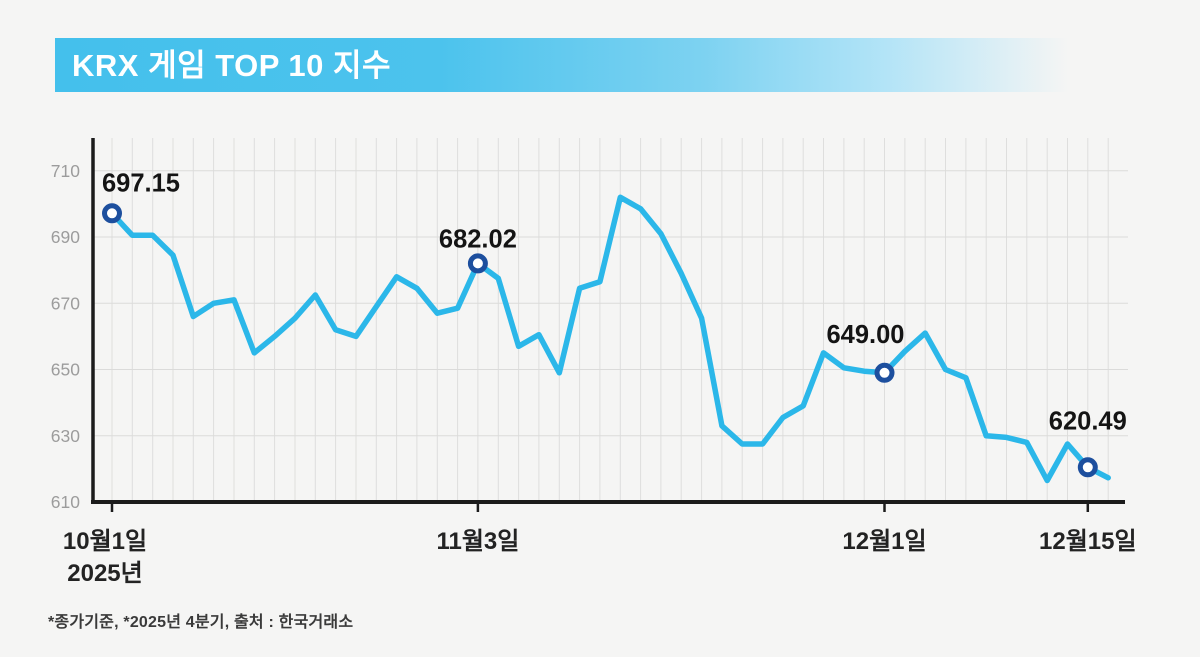 Image resolution: width=1200 pixels, height=657 pixels. I want to click on y-axis-label: 690, so click(65, 237).